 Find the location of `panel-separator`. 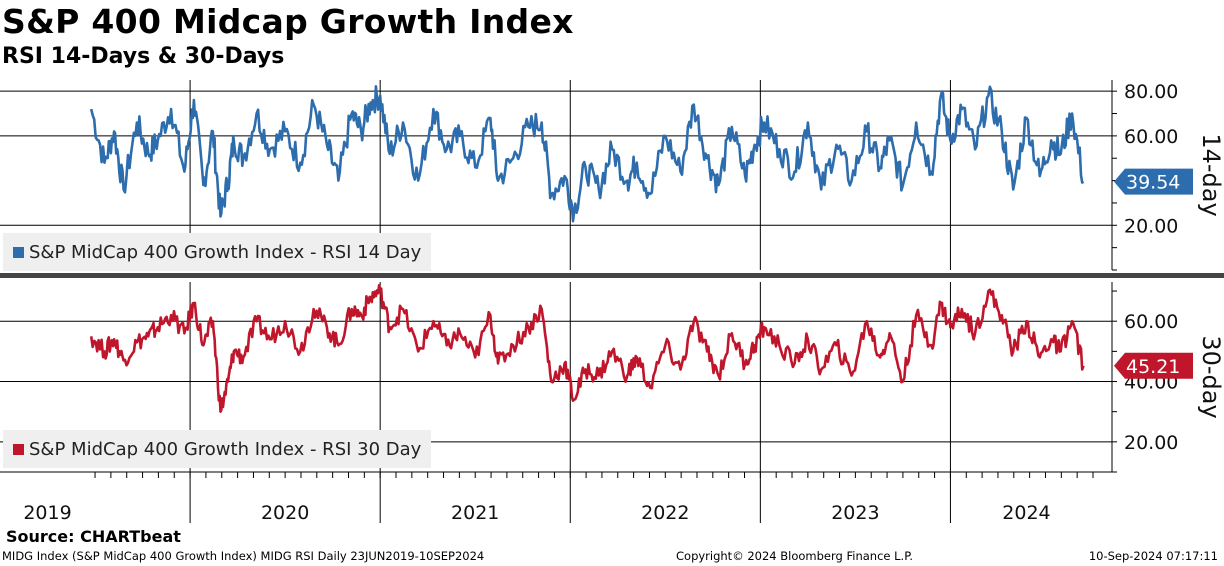

panel-separator is located at coordinates (612, 275).